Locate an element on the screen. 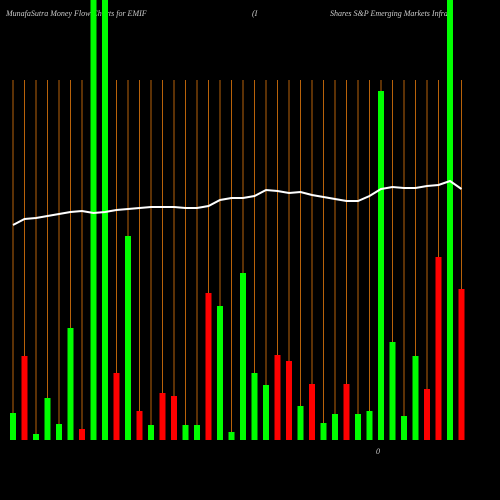 This screenshot has width=500, height=500. money-flow-line is located at coordinates (237, 202).